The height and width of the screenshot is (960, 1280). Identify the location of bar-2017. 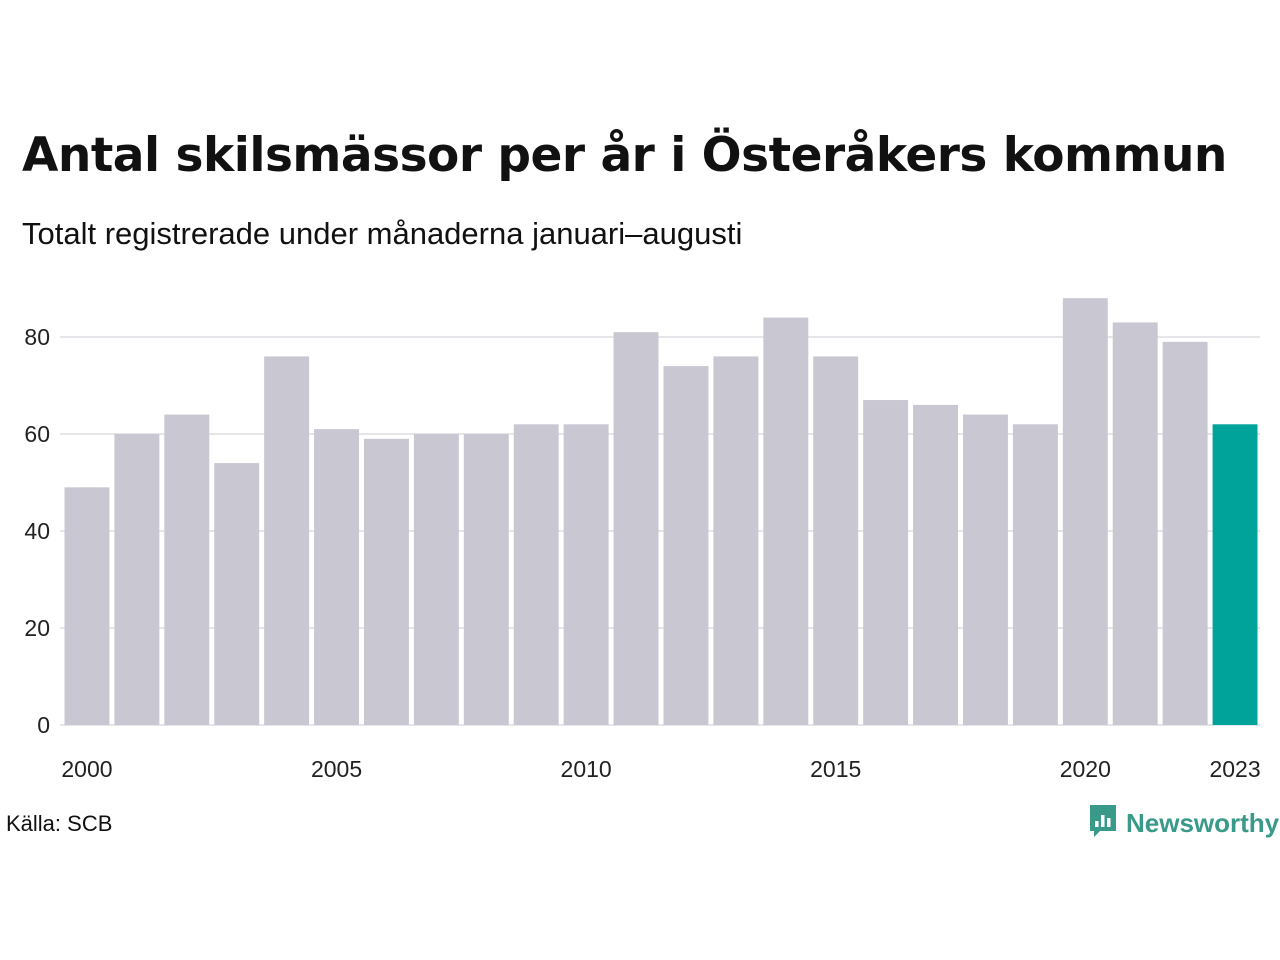
(935, 564).